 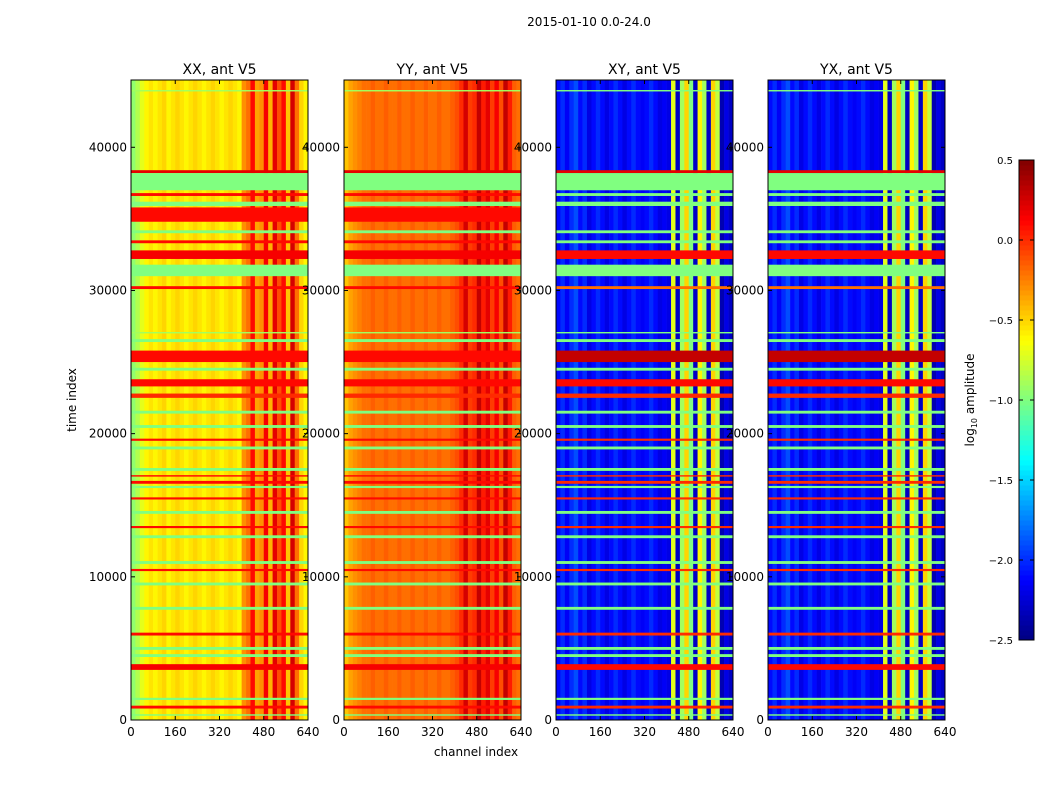 What do you see at coordinates (556, 732) in the screenshot?
I see `x-tick-label: 0` at bounding box center [556, 732].